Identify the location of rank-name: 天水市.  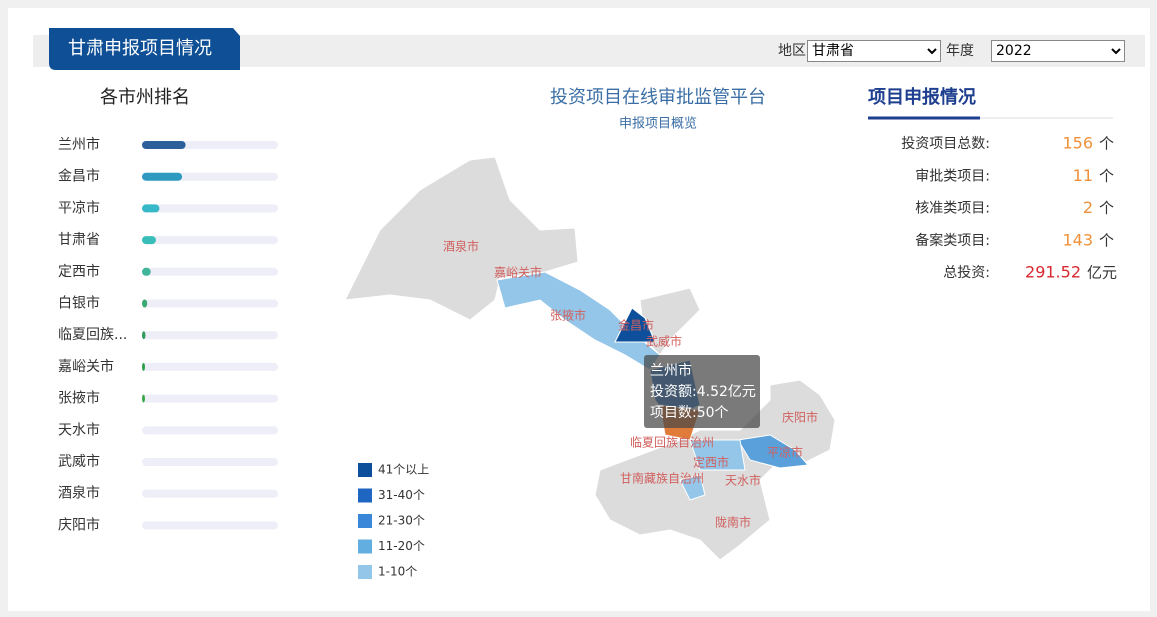
(79, 429).